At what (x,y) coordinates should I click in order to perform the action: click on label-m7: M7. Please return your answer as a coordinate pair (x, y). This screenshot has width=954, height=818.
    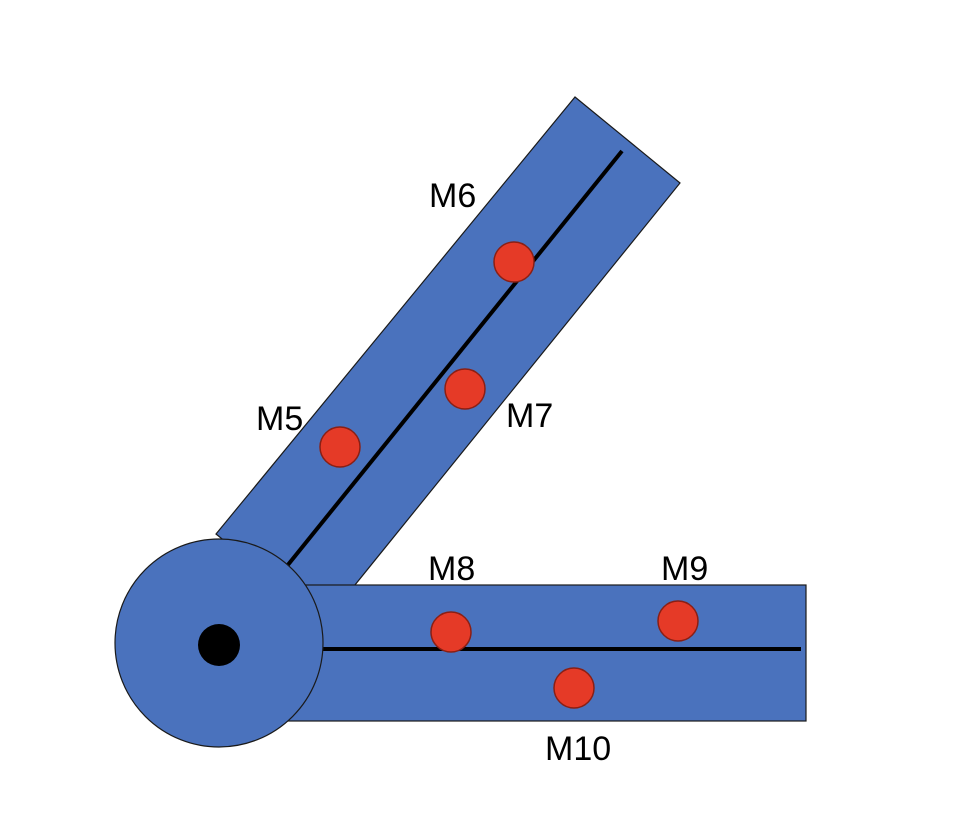
    Looking at the image, I should click on (529, 416).